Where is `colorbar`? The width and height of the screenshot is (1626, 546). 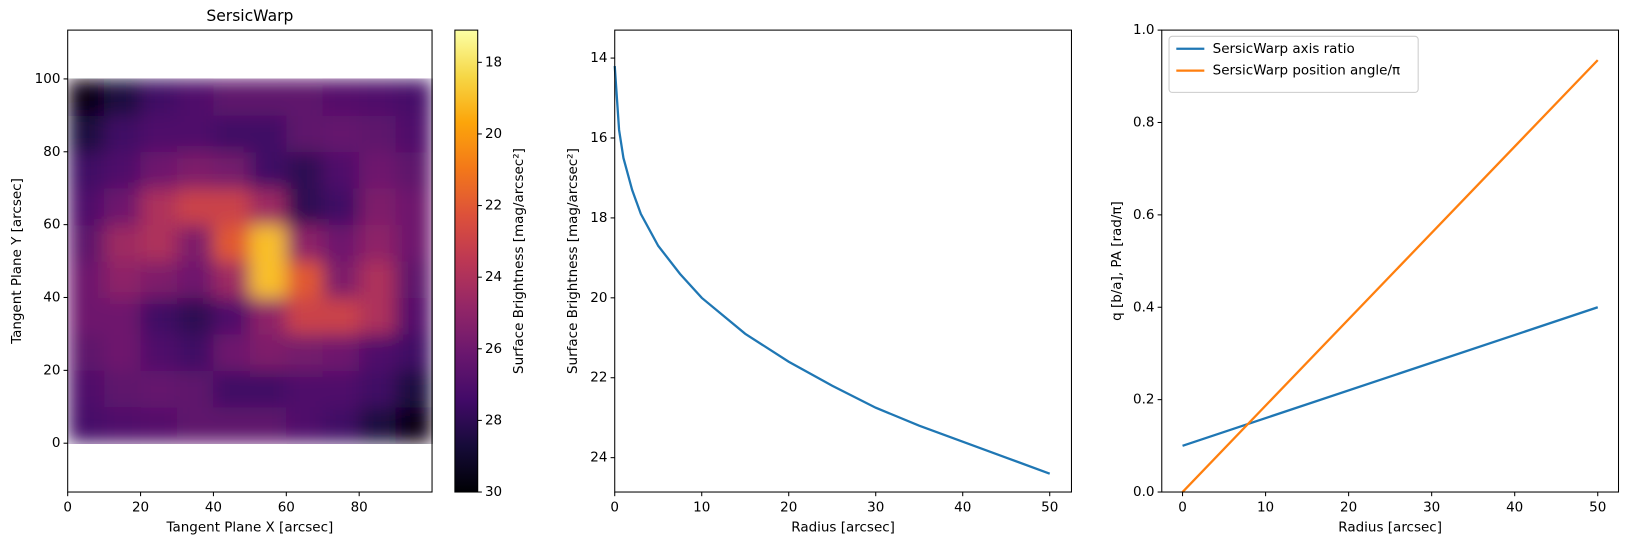
colorbar is located at coordinates (466, 261).